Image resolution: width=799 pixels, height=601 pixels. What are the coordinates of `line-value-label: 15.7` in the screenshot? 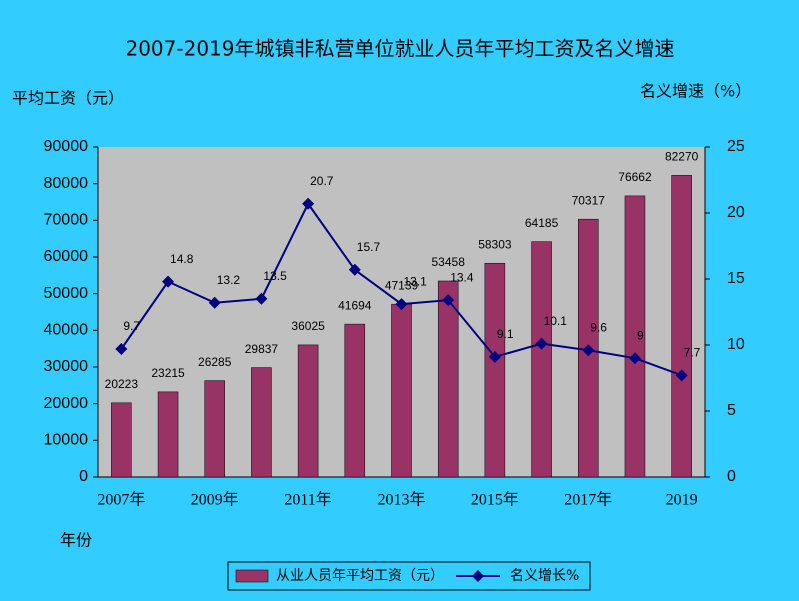 It's located at (369, 247).